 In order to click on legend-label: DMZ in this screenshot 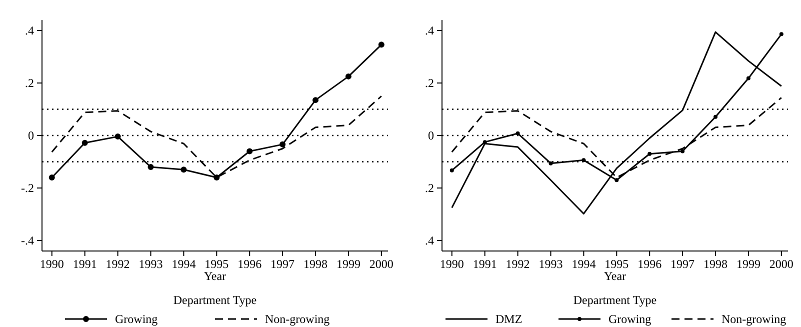, I will do `click(509, 319)`.